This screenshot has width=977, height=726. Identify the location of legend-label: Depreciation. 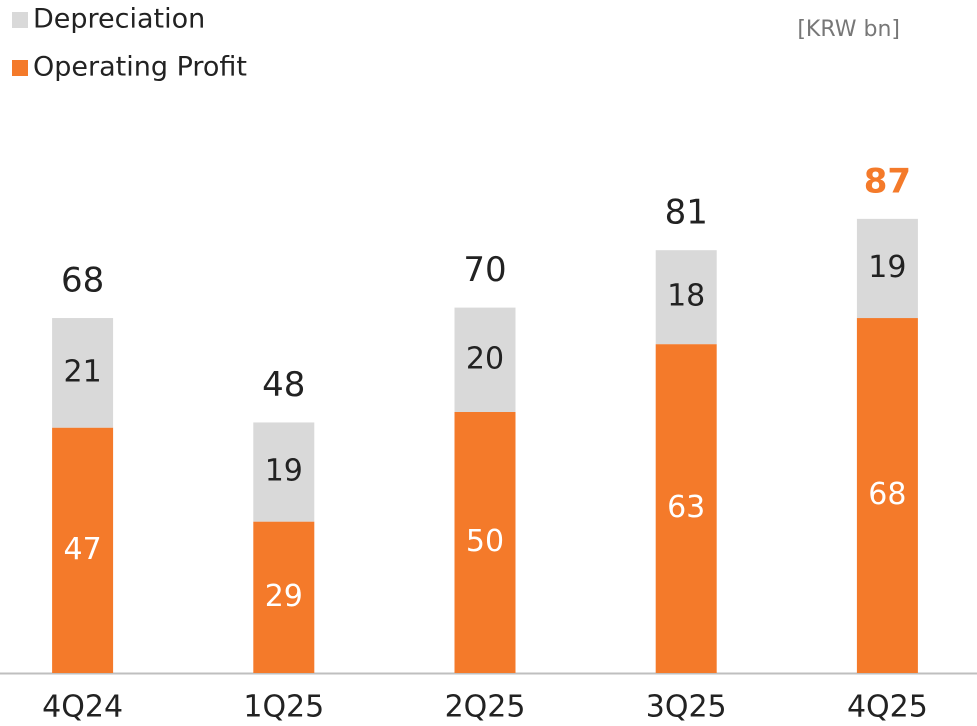
(119, 19).